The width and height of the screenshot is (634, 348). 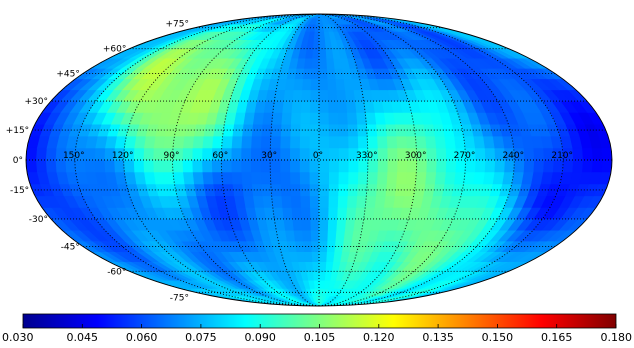 What do you see at coordinates (37, 102) in the screenshot?
I see `latitude-tick-label: +30°` at bounding box center [37, 102].